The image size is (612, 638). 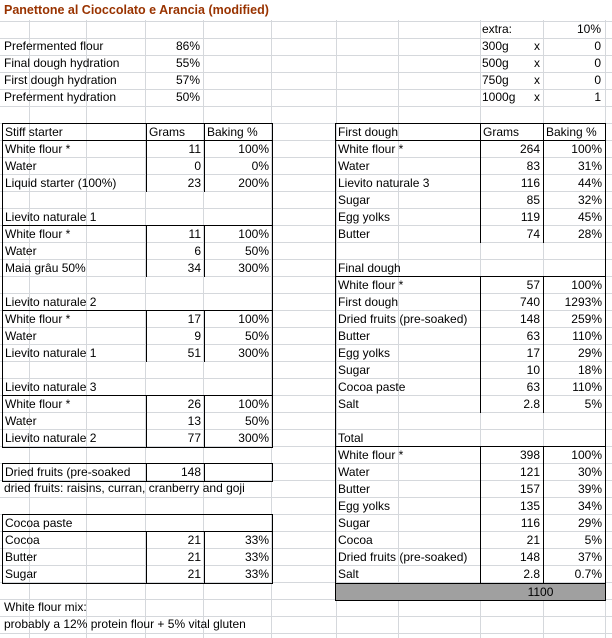 What do you see at coordinates (511, 302) in the screenshot?
I see `grams-value: 740` at bounding box center [511, 302].